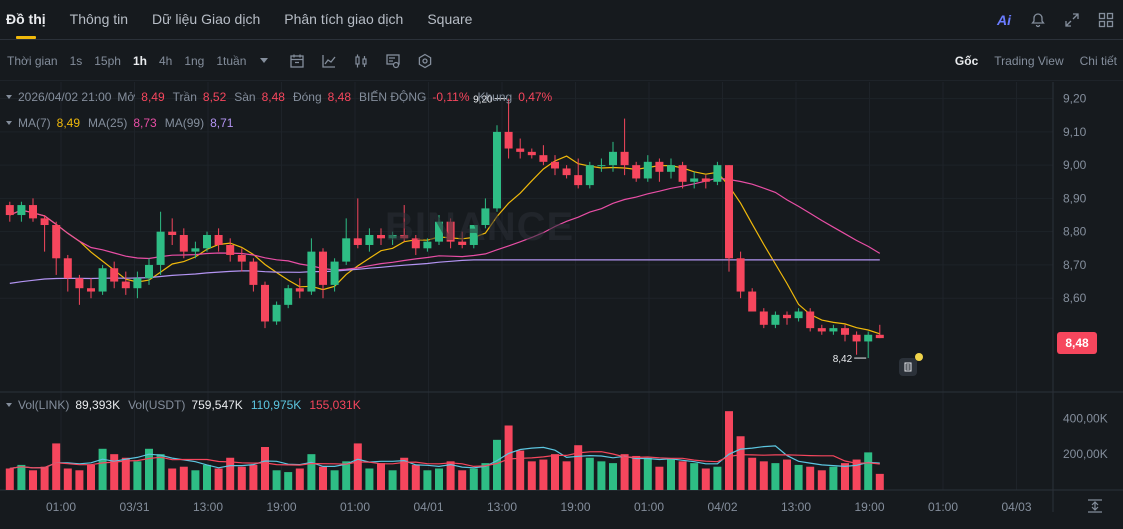  What do you see at coordinates (214, 97) in the screenshot?
I see `high-value: 8,52` at bounding box center [214, 97].